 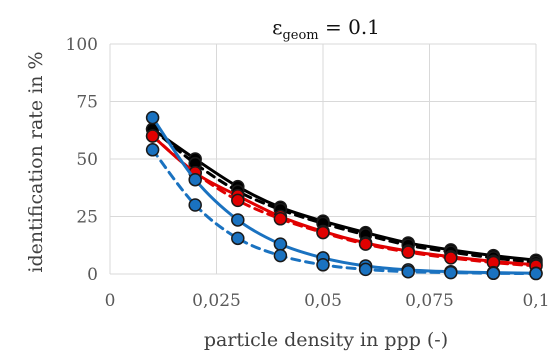 I want to click on x-tick-label: 0,1, so click(x=535, y=301).